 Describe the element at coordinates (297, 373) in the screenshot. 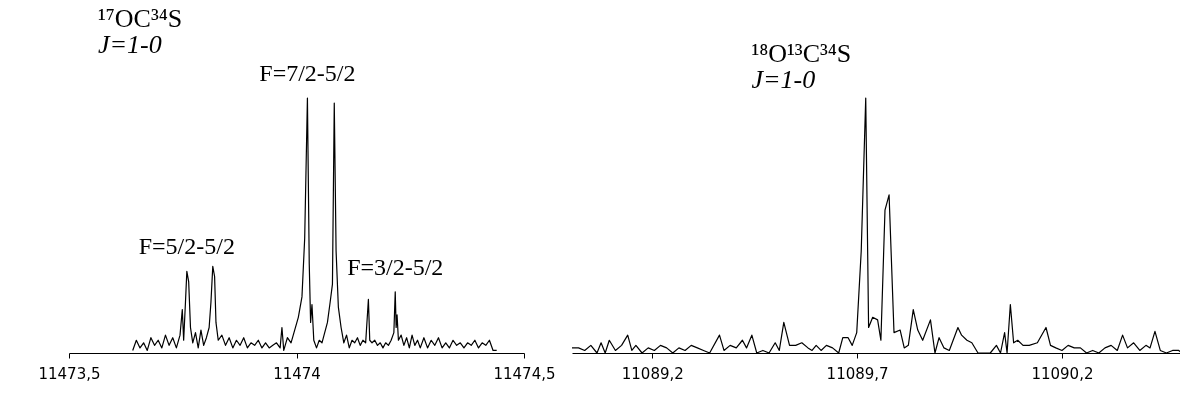

I see `x-tick-label: 11474` at that location.